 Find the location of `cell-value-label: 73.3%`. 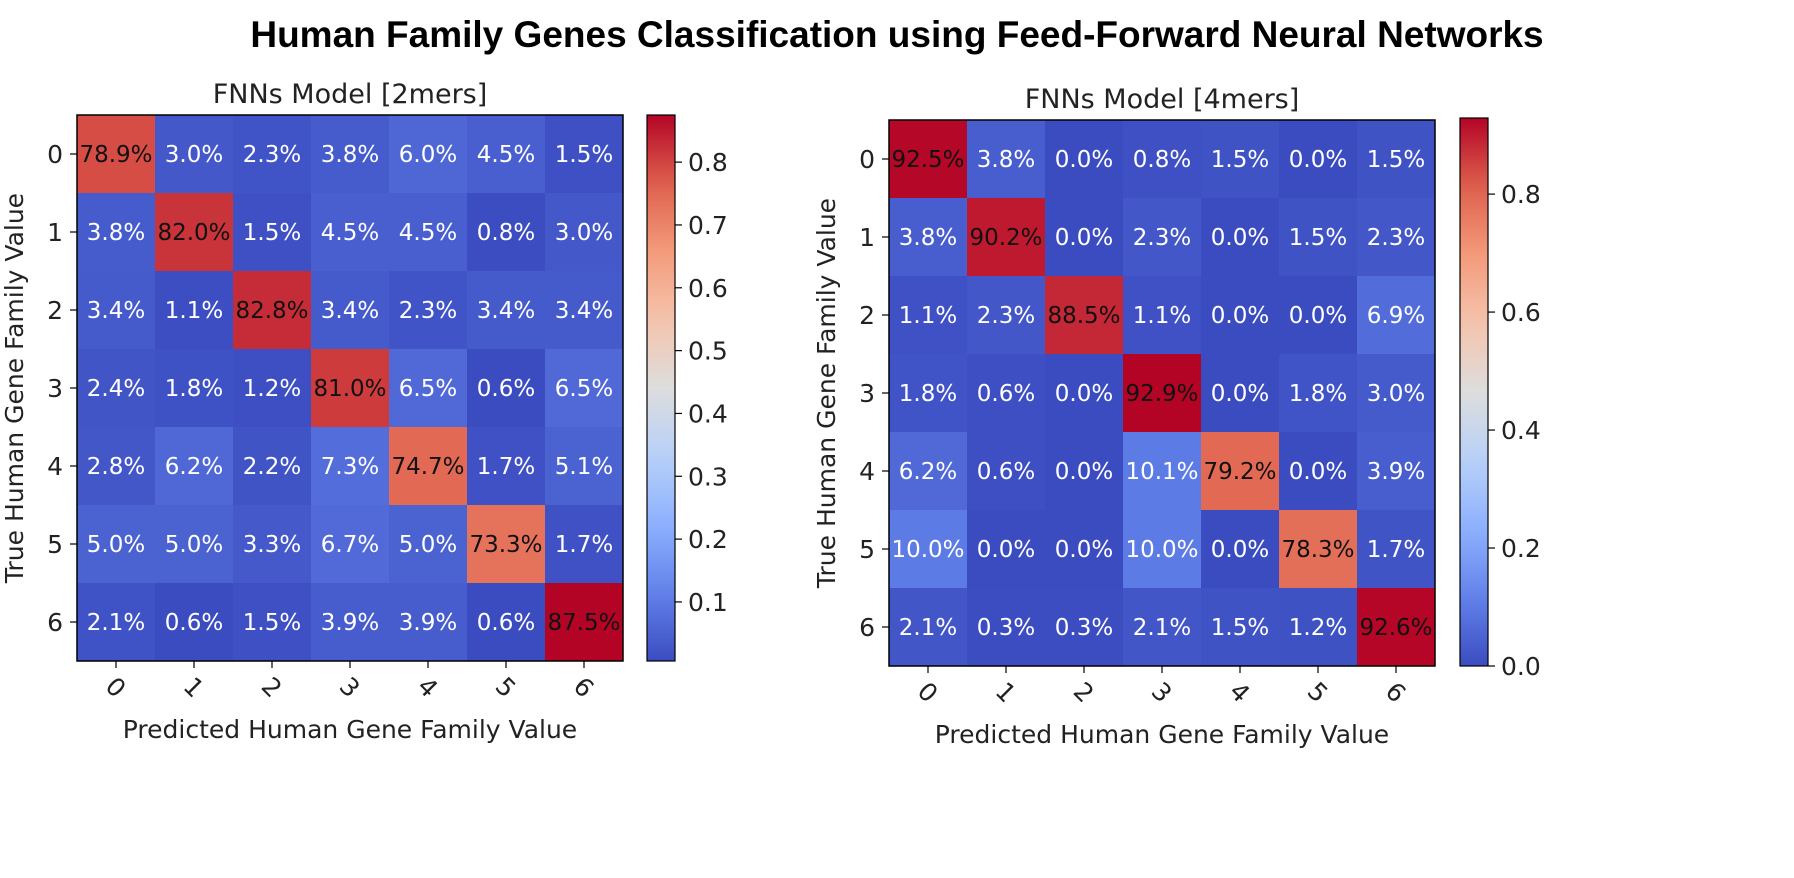

cell-value-label: 73.3% is located at coordinates (505, 545).